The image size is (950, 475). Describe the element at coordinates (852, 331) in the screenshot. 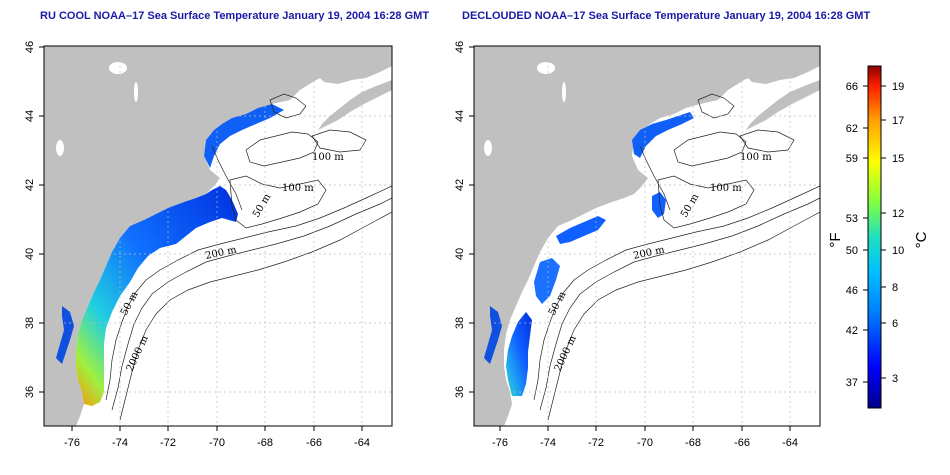

I see `fahrenheit-tick-label: 42` at that location.